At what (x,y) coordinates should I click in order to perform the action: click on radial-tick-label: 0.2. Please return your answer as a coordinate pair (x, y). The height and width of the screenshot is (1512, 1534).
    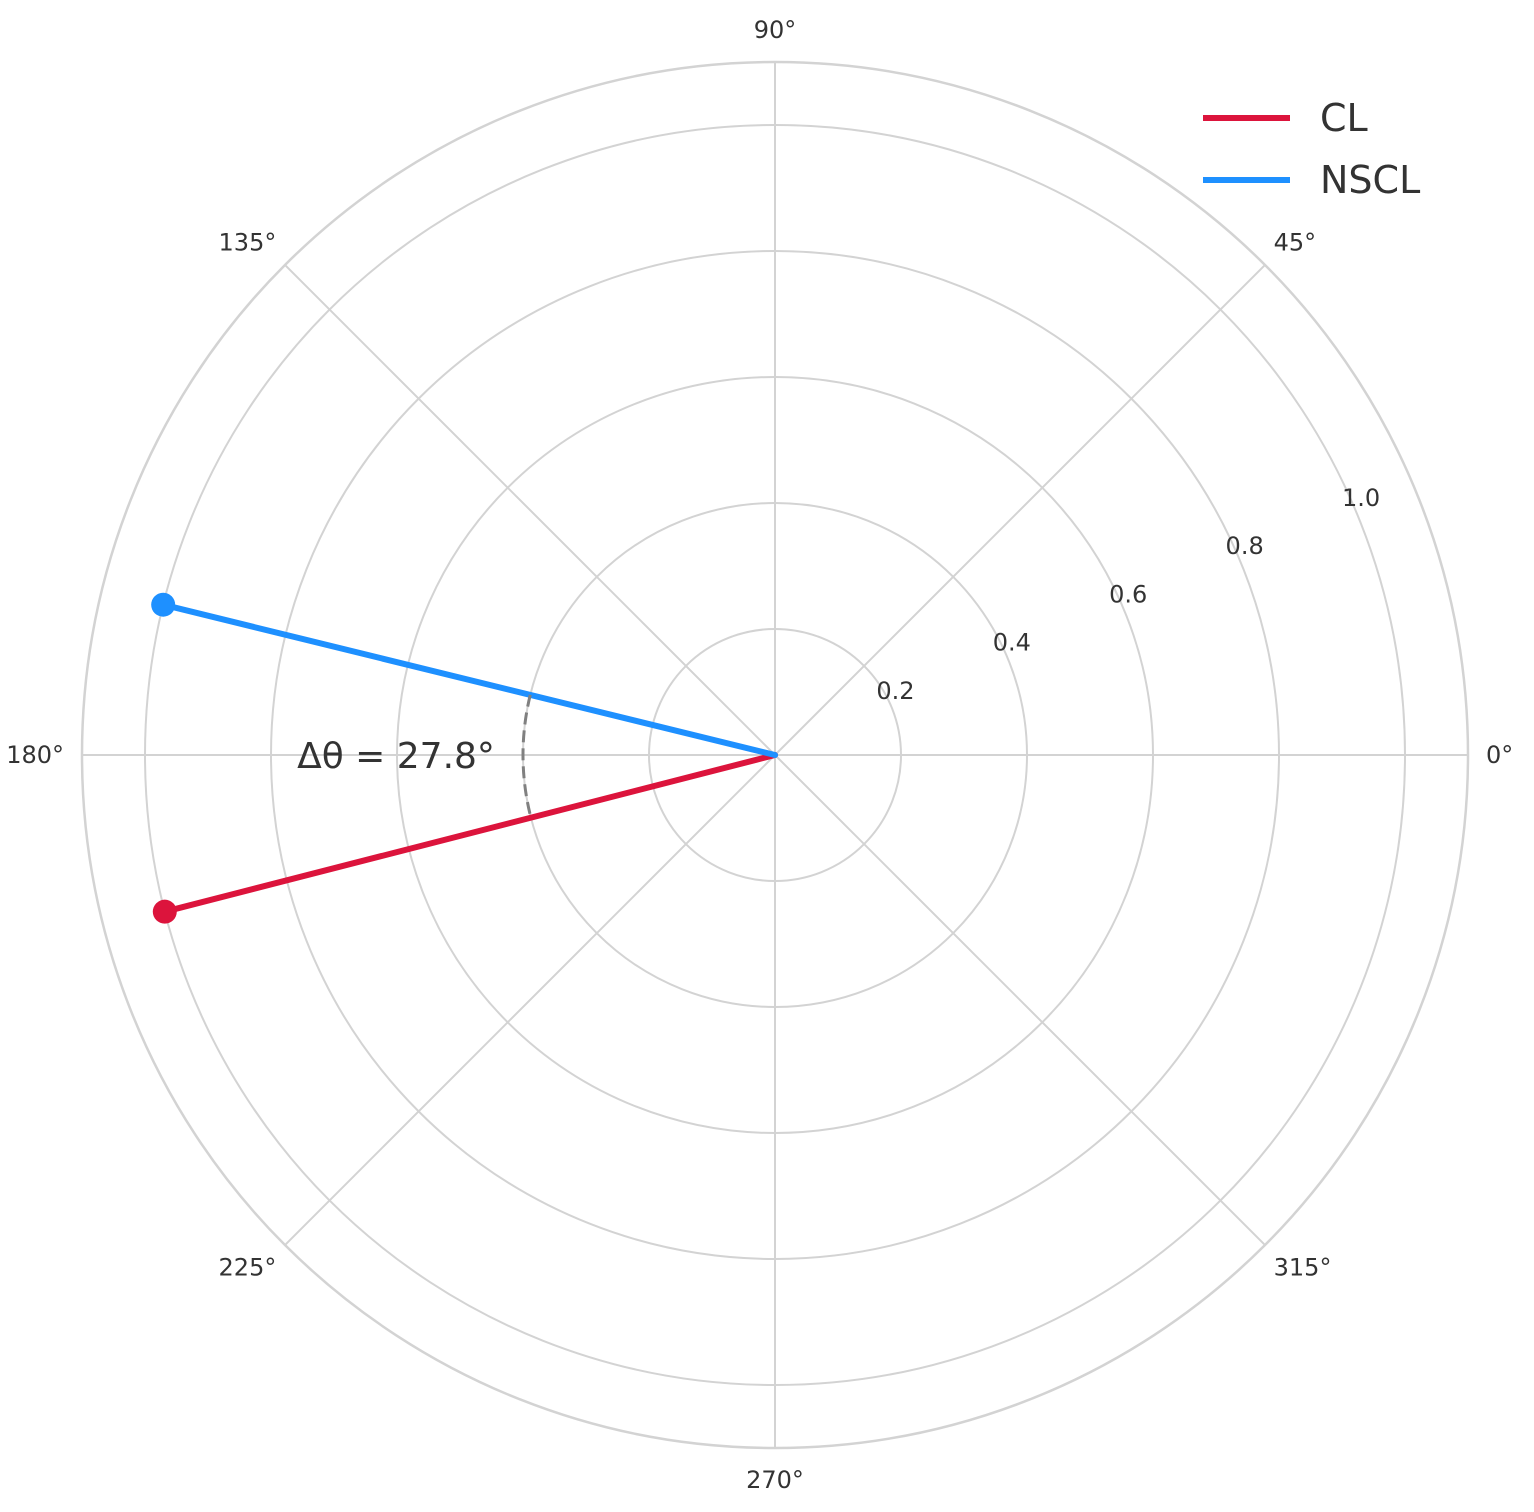
    Looking at the image, I should click on (895, 691).